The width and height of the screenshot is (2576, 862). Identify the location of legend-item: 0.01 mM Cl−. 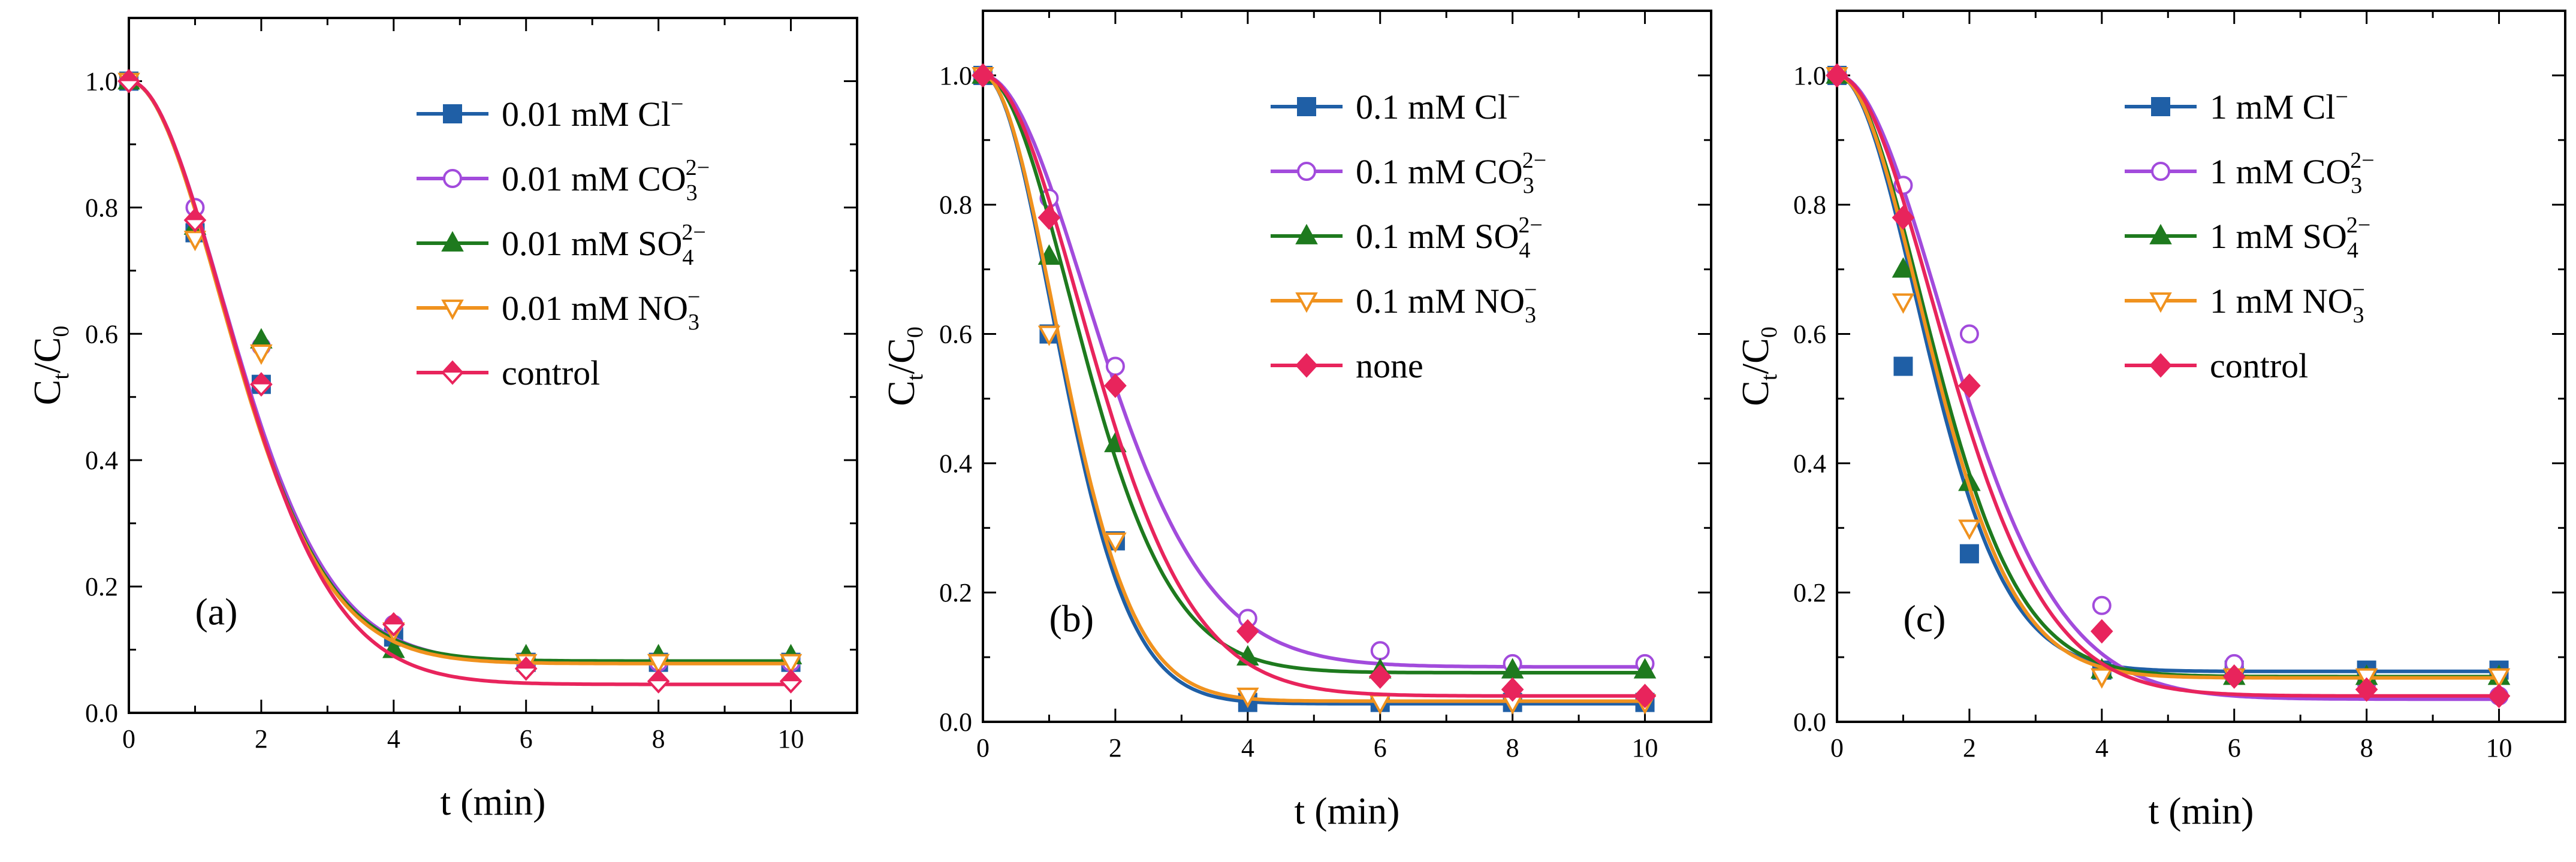
(550, 113).